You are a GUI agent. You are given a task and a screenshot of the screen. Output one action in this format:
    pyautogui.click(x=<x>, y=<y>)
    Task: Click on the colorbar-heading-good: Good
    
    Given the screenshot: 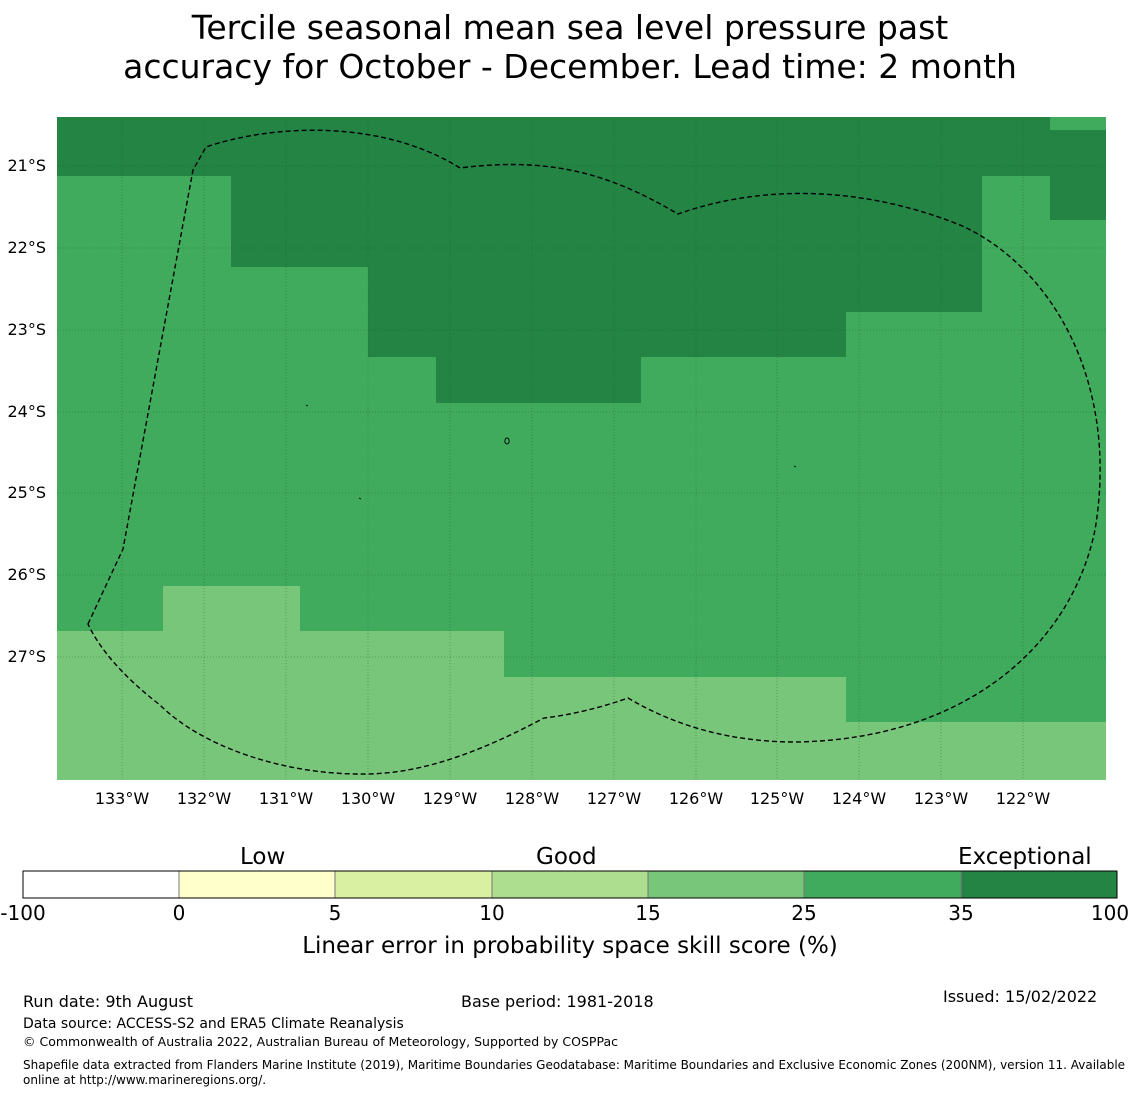 What is the action you would take?
    pyautogui.click(x=566, y=857)
    